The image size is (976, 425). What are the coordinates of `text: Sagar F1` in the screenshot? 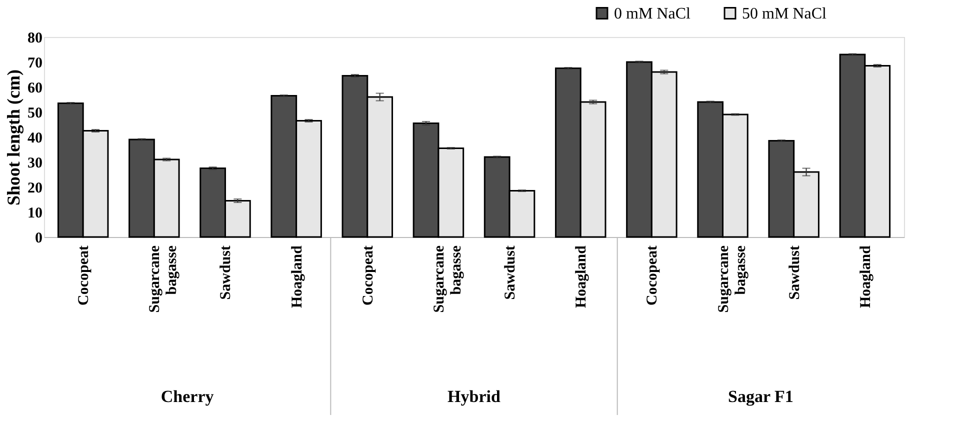 It's located at (761, 396).